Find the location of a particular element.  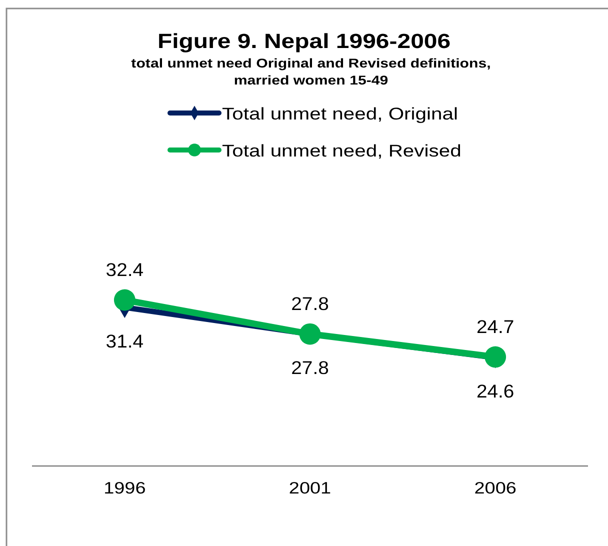

chart-subtitle: total unmet need Original and Revised definitions, married women 15-49 is located at coordinates (311, 72).